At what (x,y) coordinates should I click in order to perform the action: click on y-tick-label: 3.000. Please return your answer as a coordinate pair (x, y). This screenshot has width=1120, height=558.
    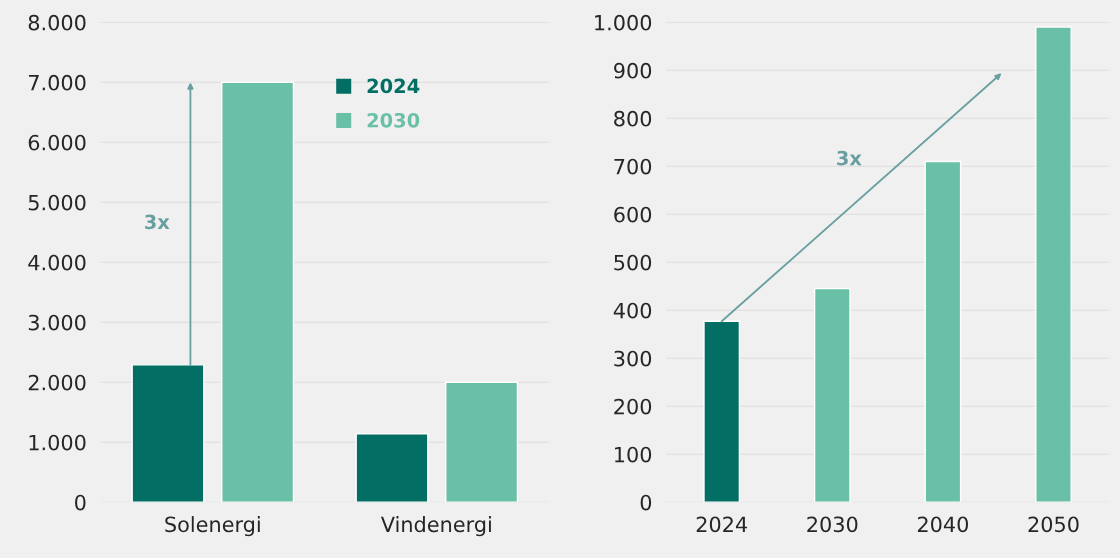
    Looking at the image, I should click on (57, 322).